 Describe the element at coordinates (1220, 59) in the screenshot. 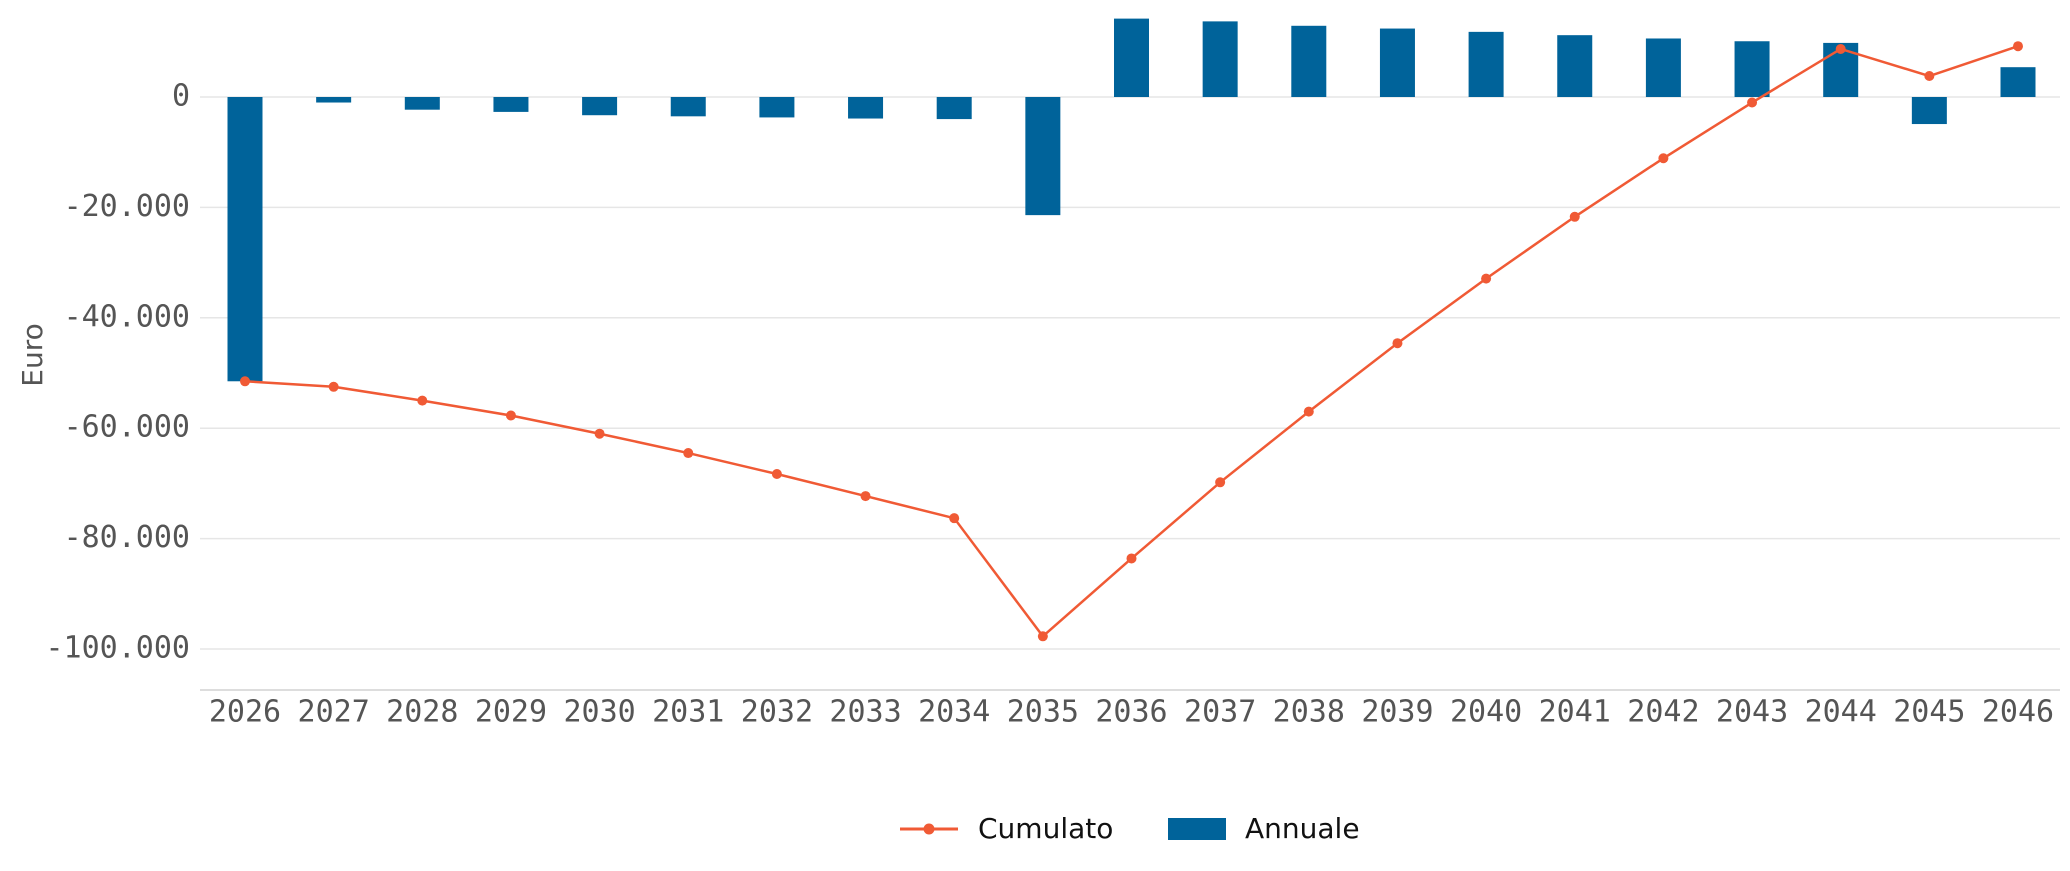

I see `bar-2037` at that location.